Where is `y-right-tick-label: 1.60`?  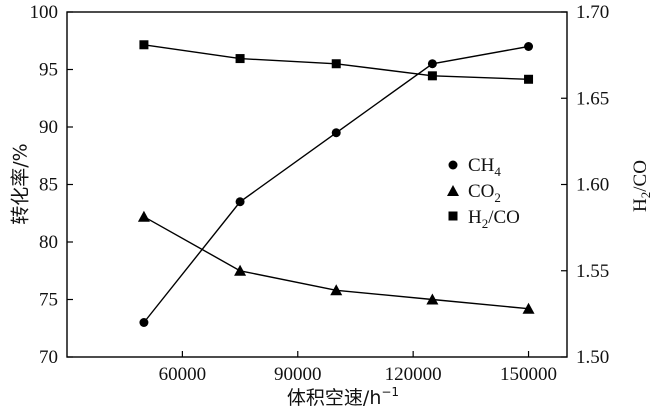 y-right-tick-label: 1.60 is located at coordinates (592, 185).